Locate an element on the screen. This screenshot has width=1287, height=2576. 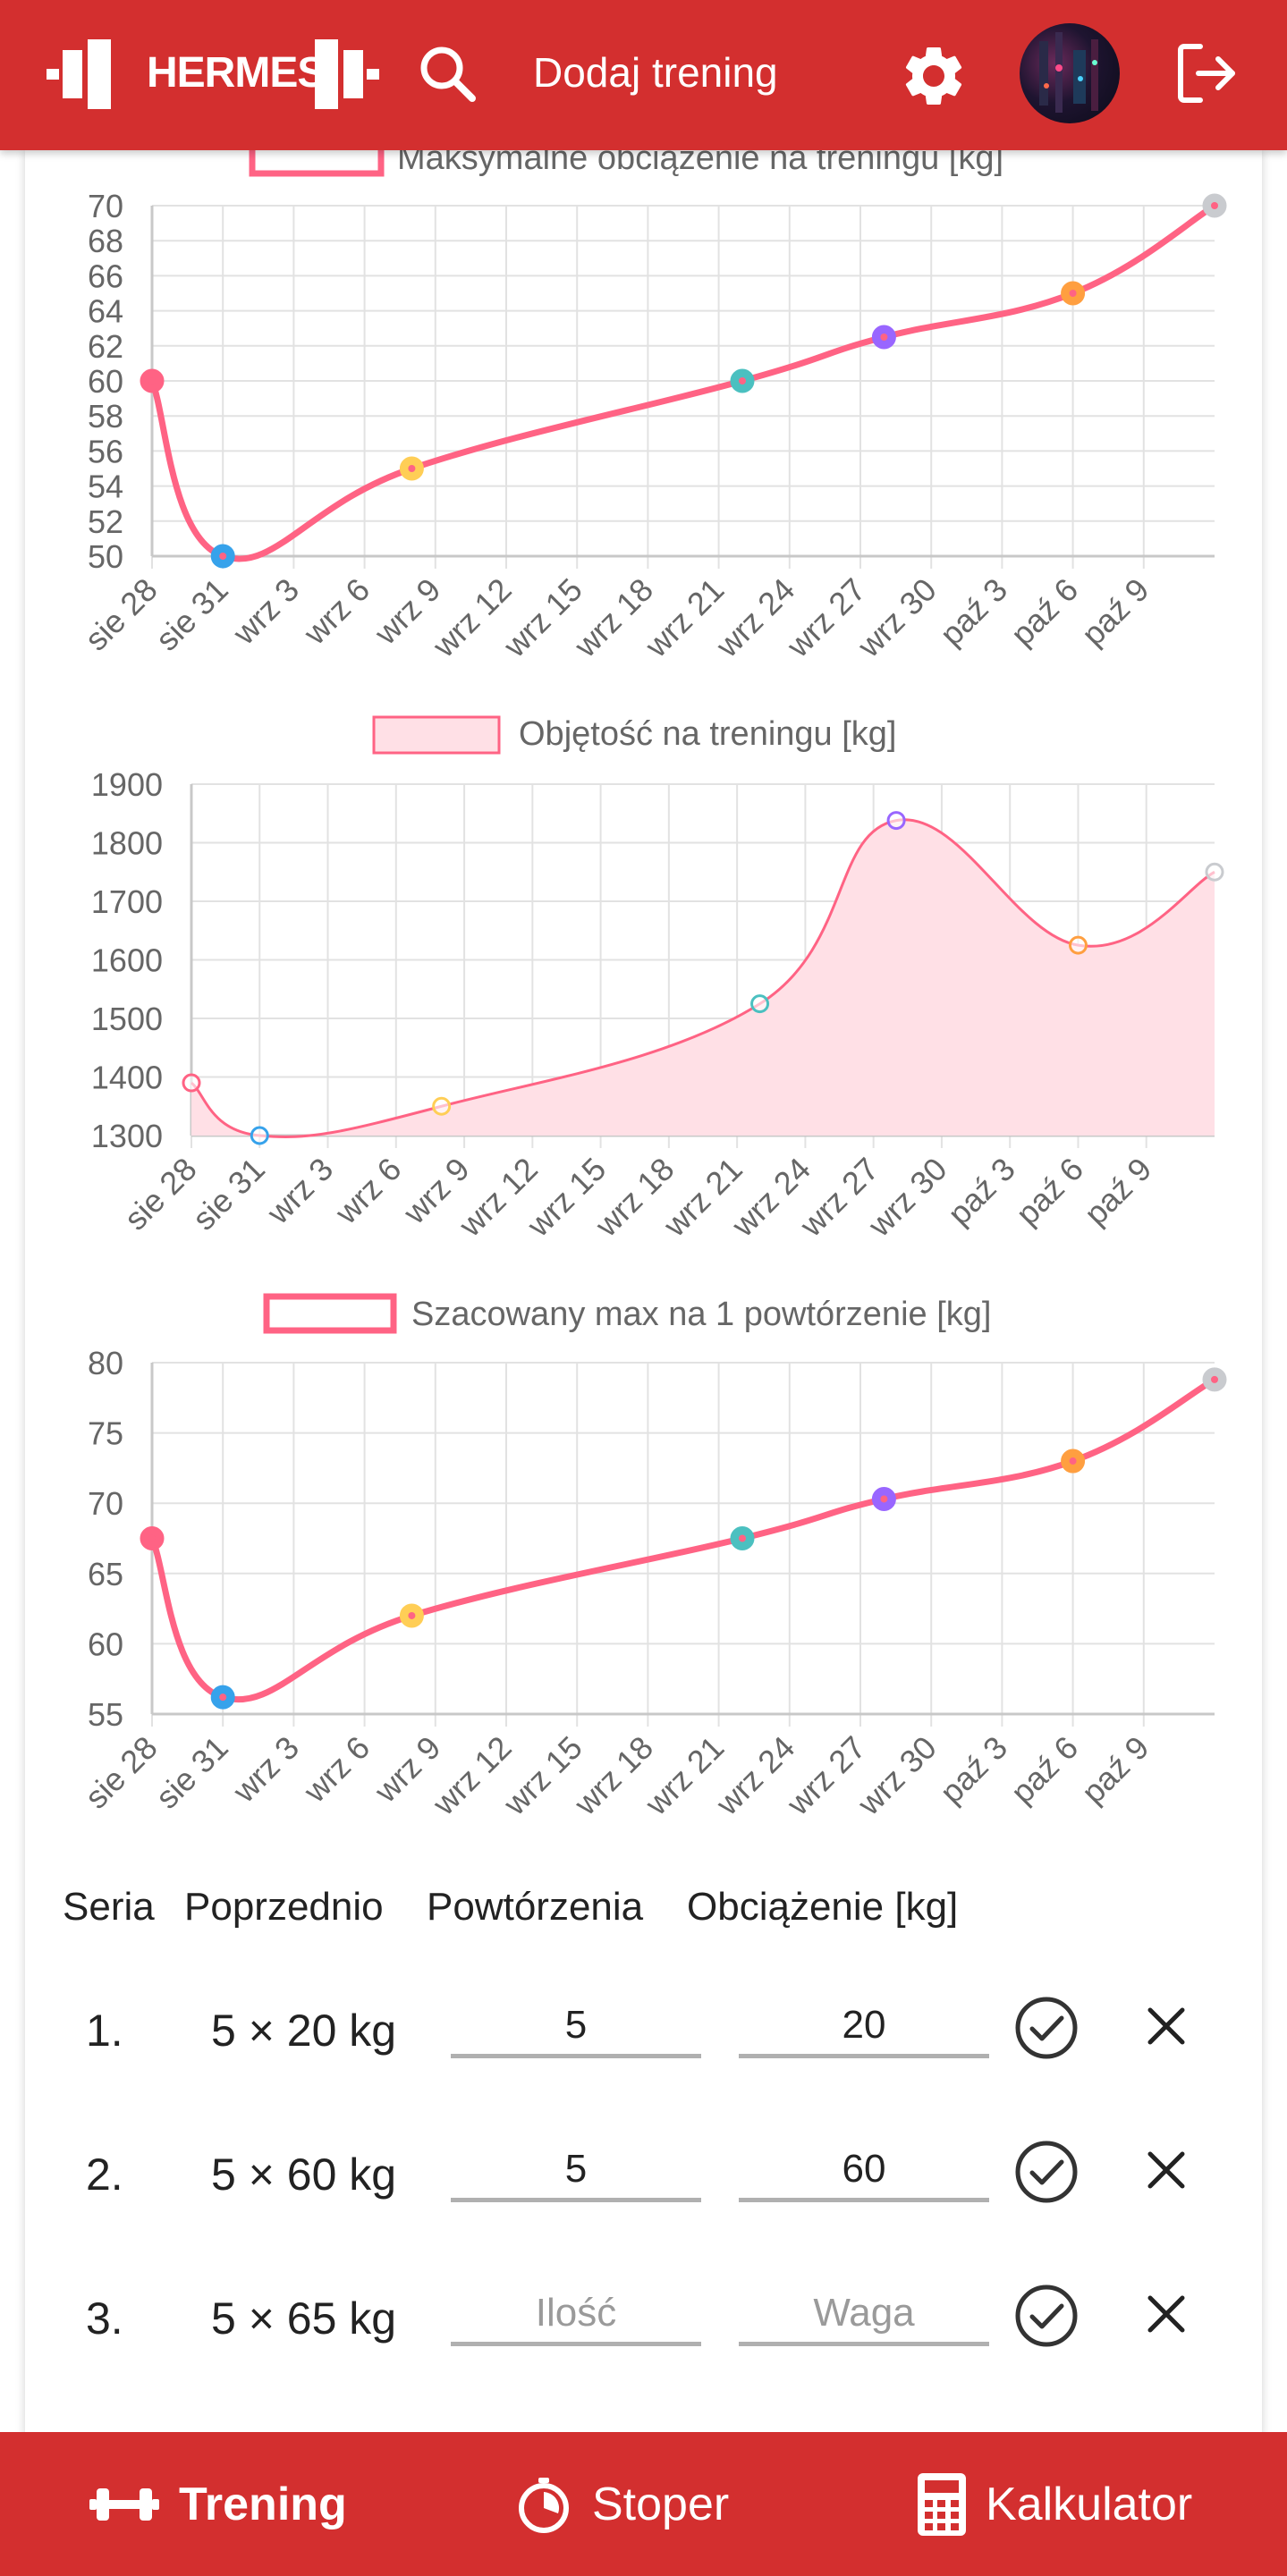
gear-icon is located at coordinates (933, 76).